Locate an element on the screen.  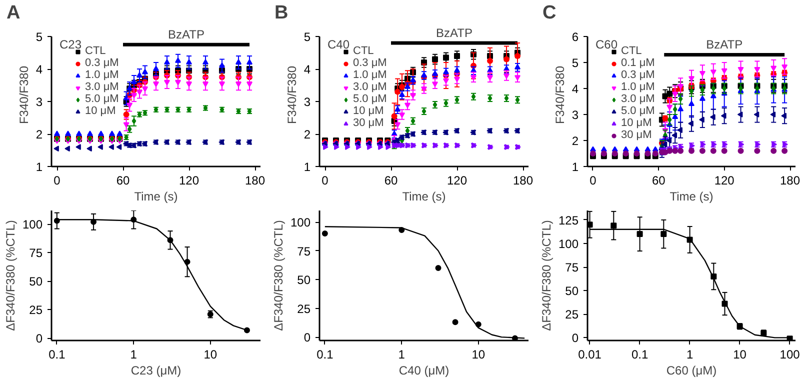
annotation: C40 is located at coordinates (339, 45).